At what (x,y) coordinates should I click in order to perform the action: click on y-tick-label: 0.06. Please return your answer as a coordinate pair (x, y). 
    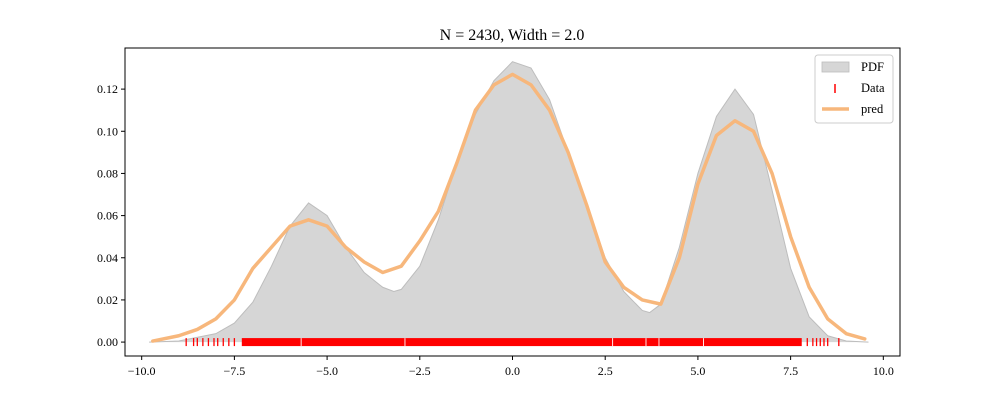
    Looking at the image, I should click on (107, 216).